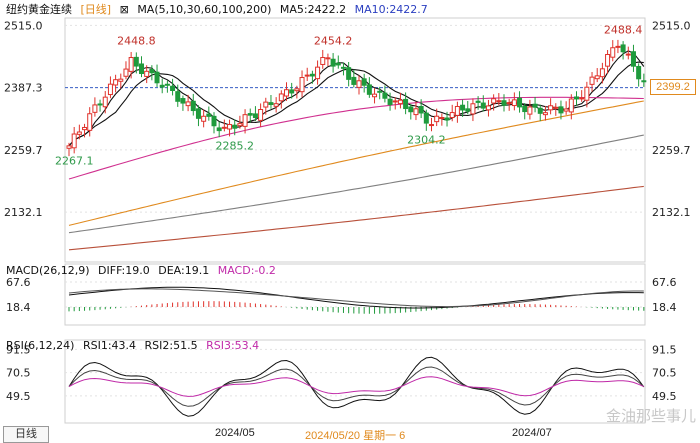  I want to click on price-tick-left: 2387.3, so click(23, 88).